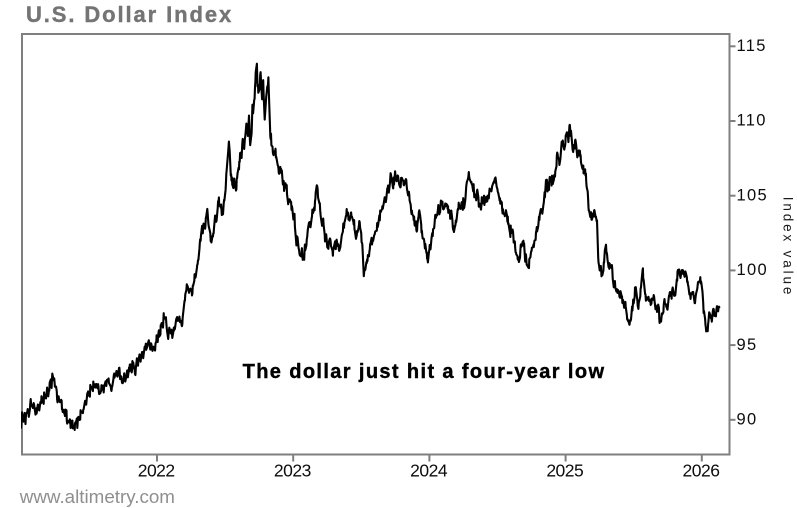  Describe the element at coordinates (752, 270) in the screenshot. I see `svg-text: 100` at that location.